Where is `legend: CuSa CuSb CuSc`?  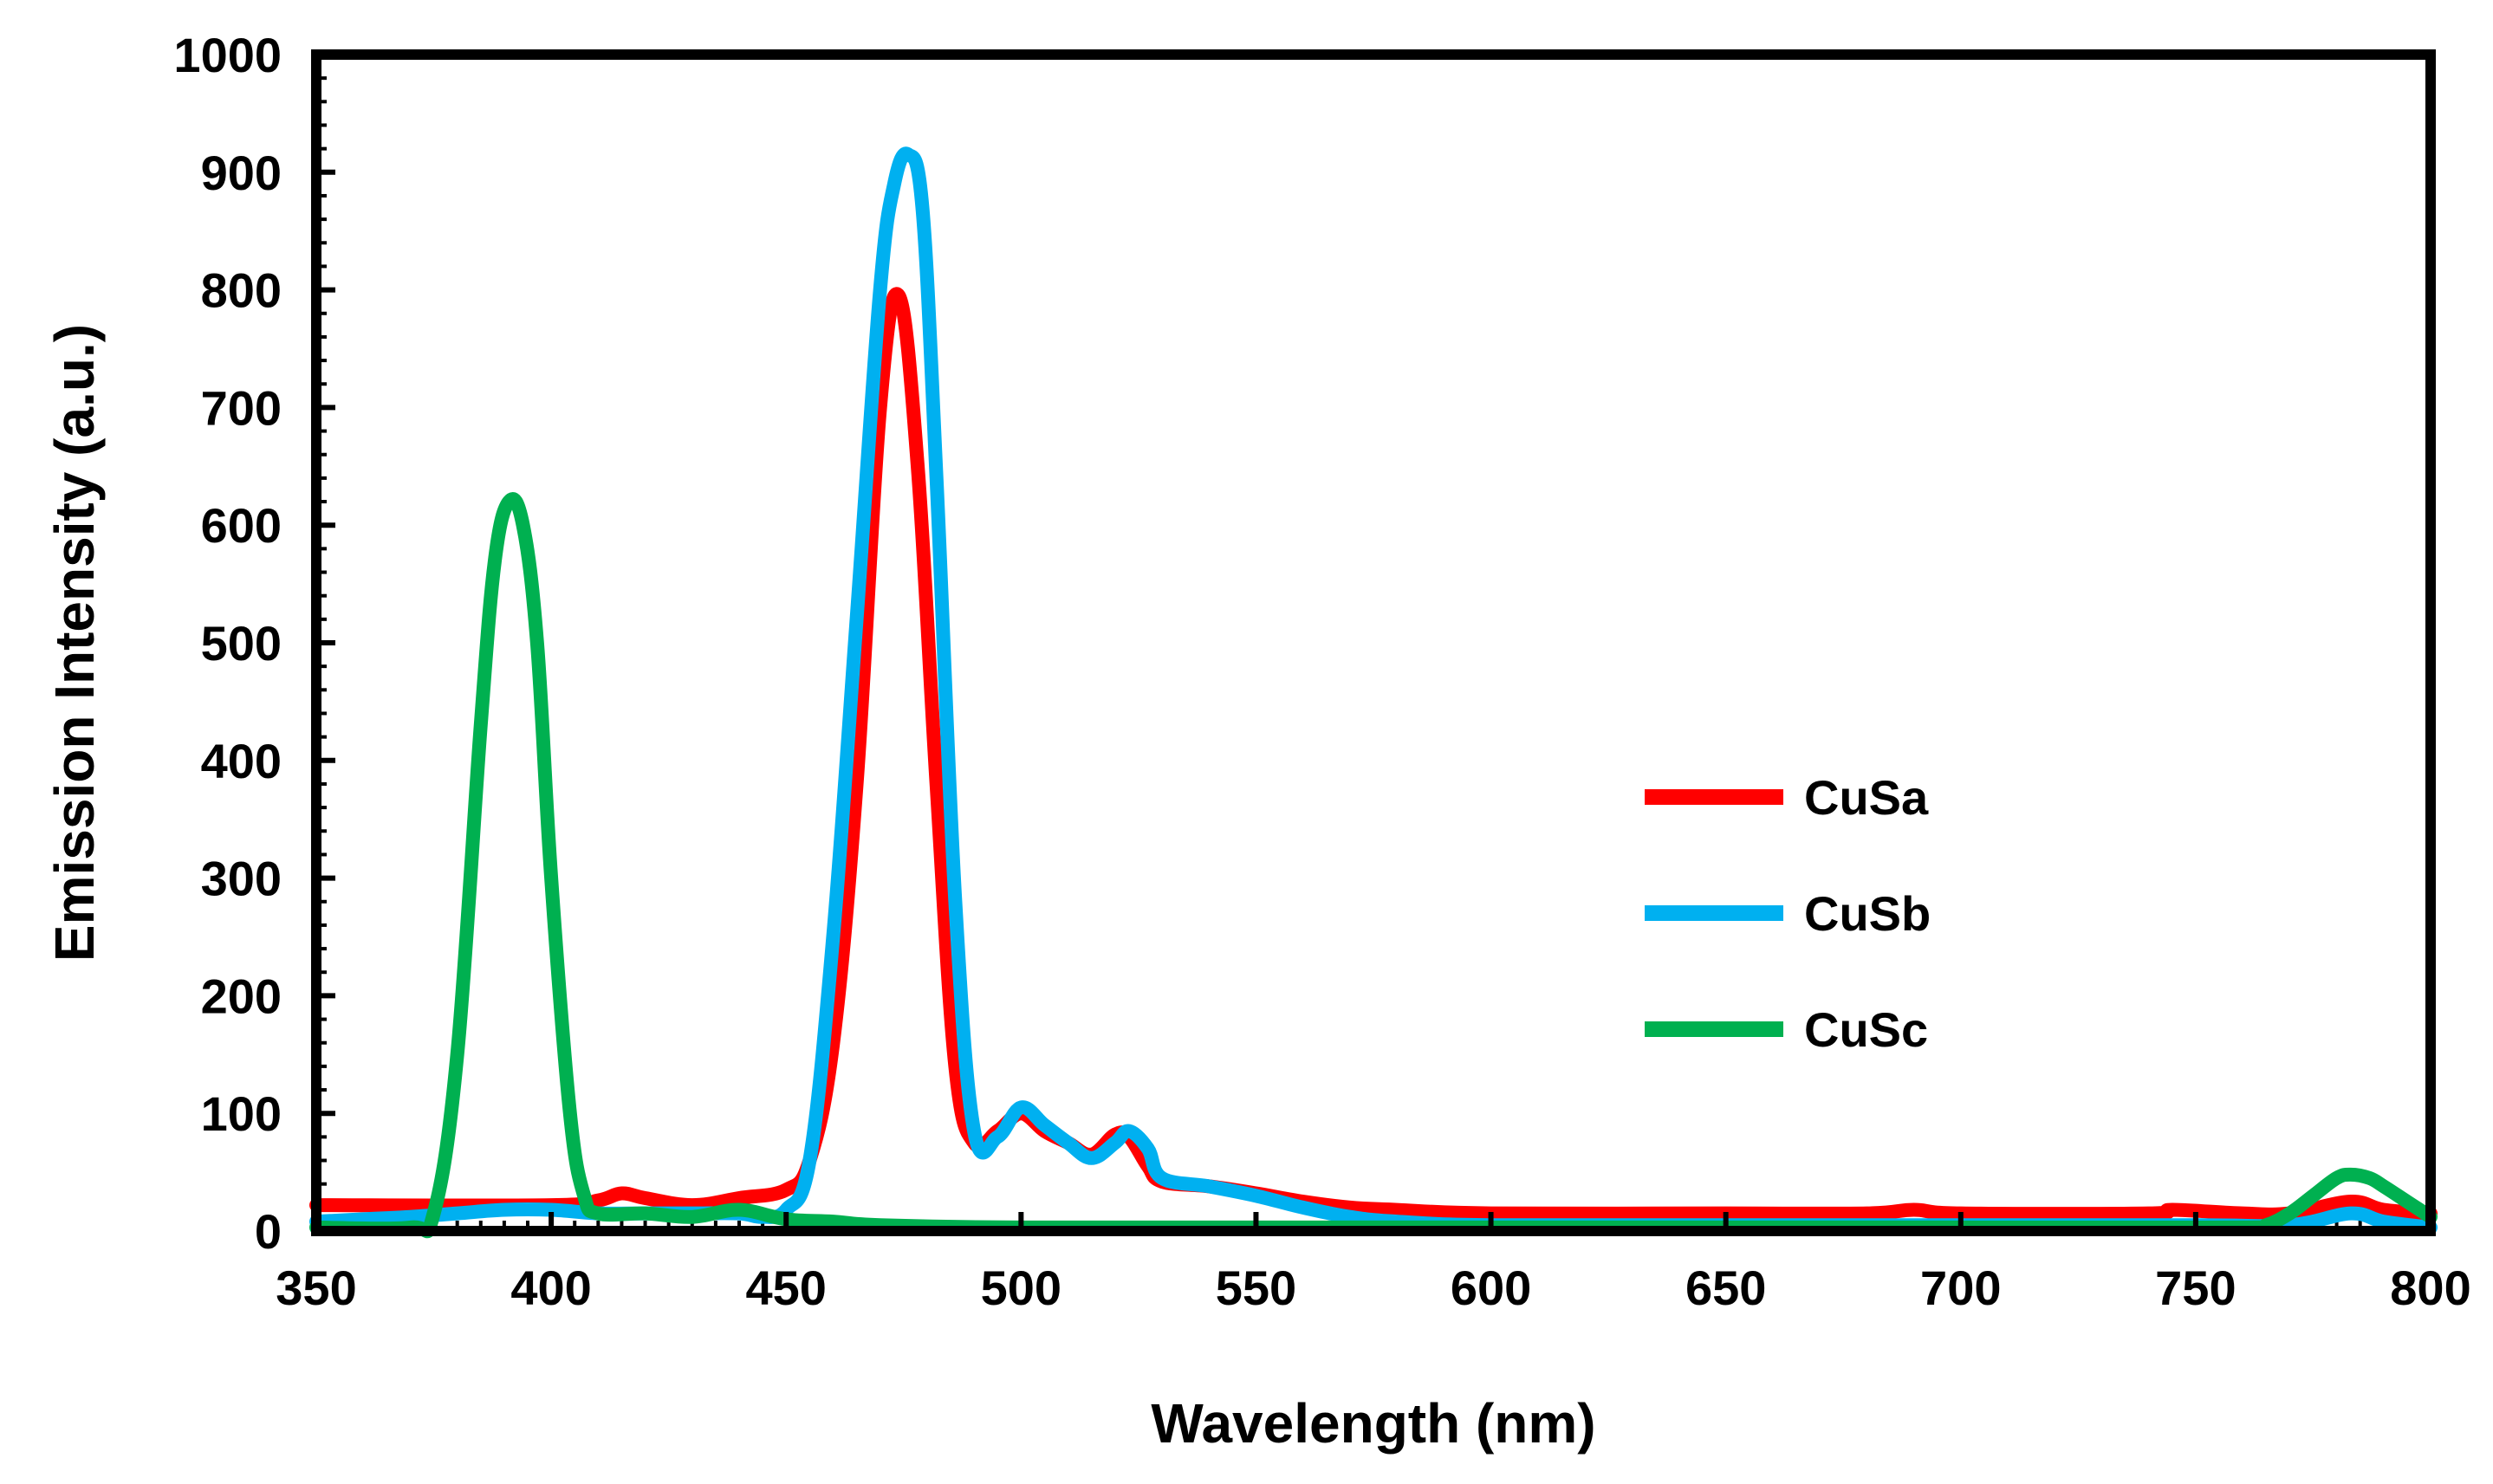 legend: CuSa CuSb CuSc is located at coordinates (1788, 913).